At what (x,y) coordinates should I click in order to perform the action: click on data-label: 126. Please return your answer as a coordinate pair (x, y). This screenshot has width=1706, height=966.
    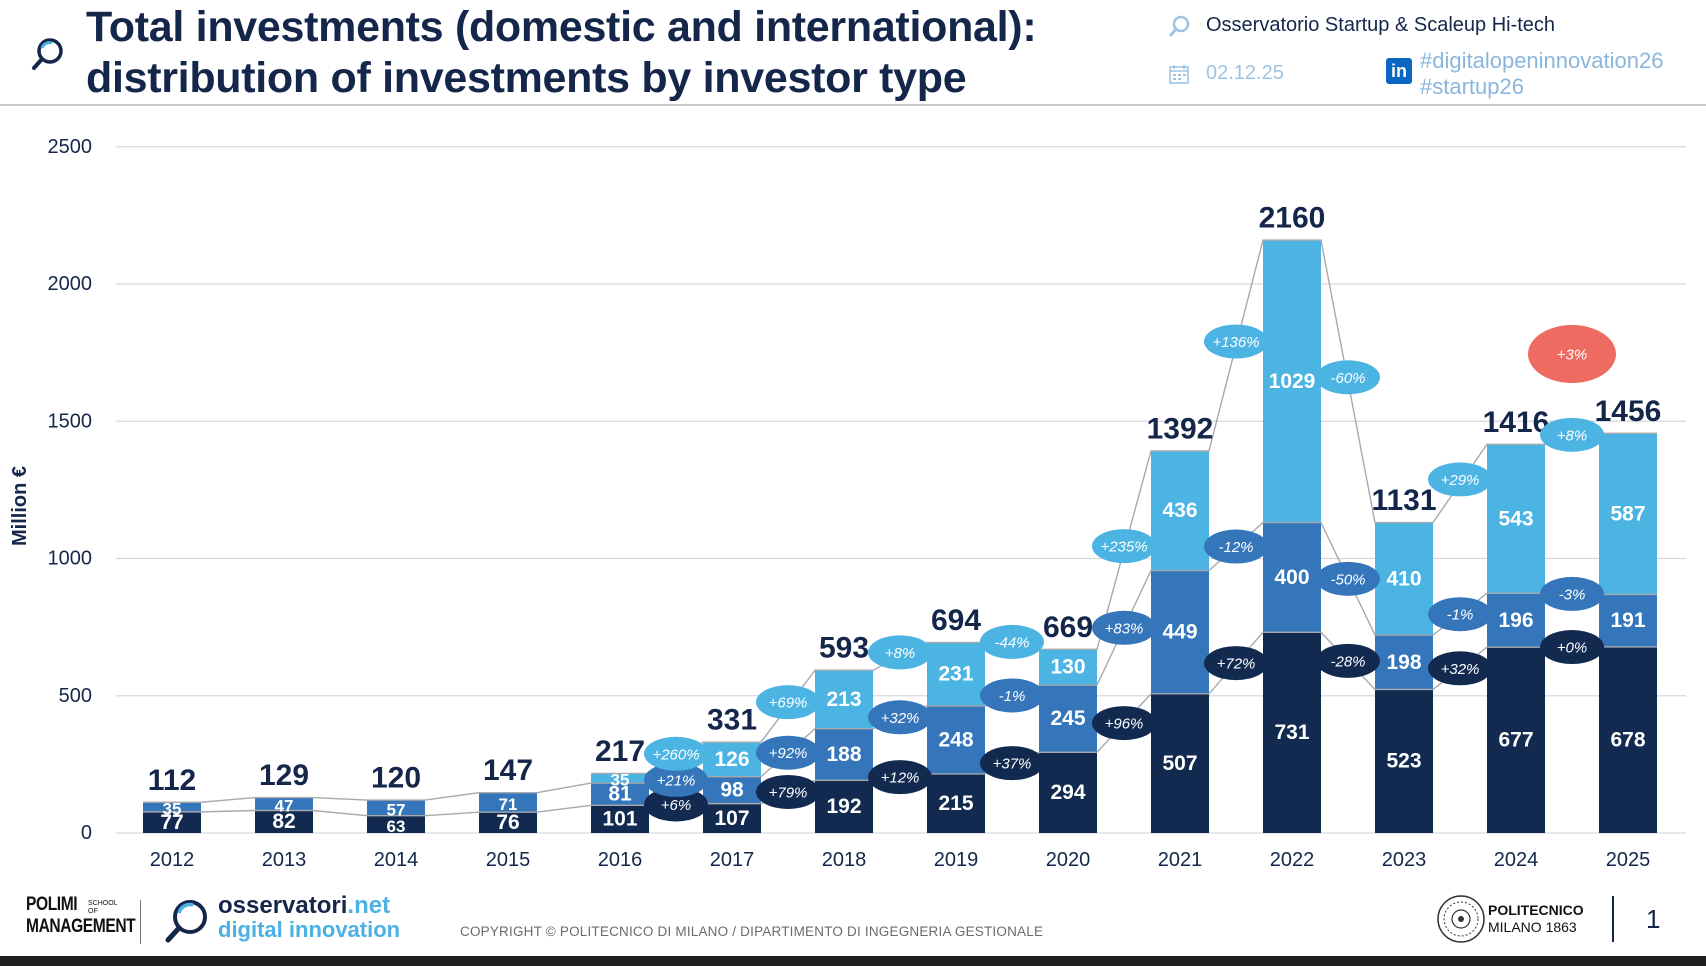
    Looking at the image, I should click on (731, 759).